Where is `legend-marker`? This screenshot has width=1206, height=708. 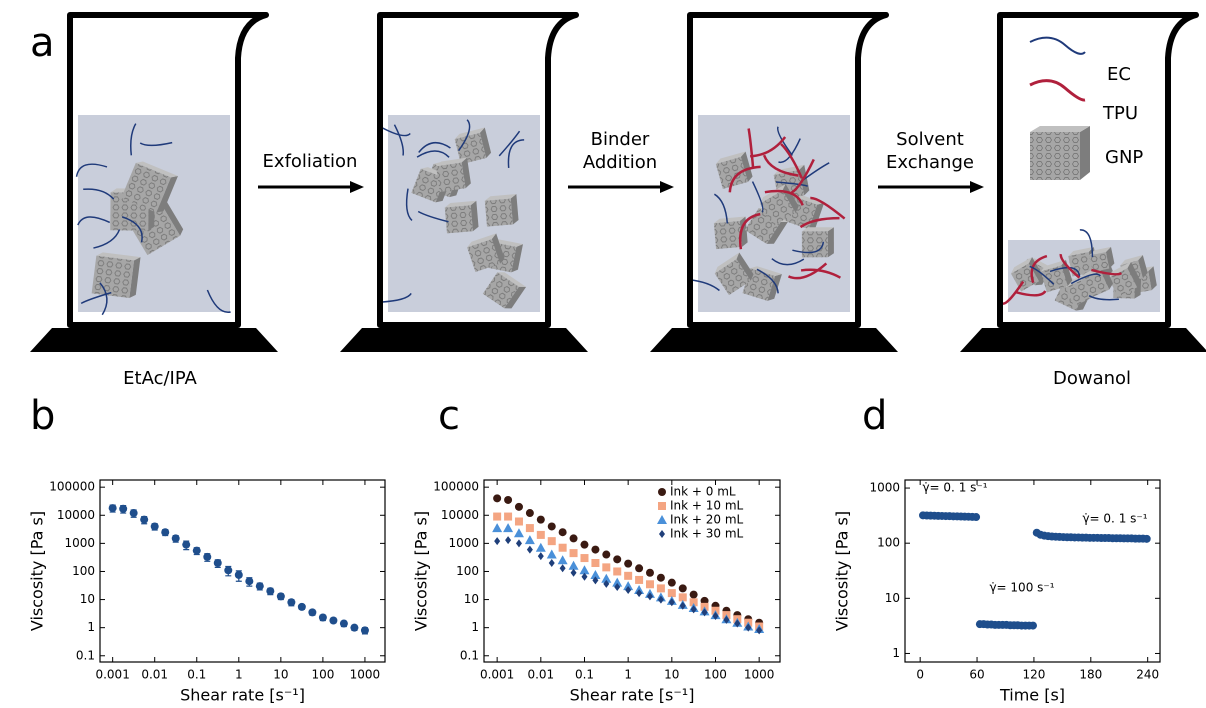 legend-marker is located at coordinates (662, 519).